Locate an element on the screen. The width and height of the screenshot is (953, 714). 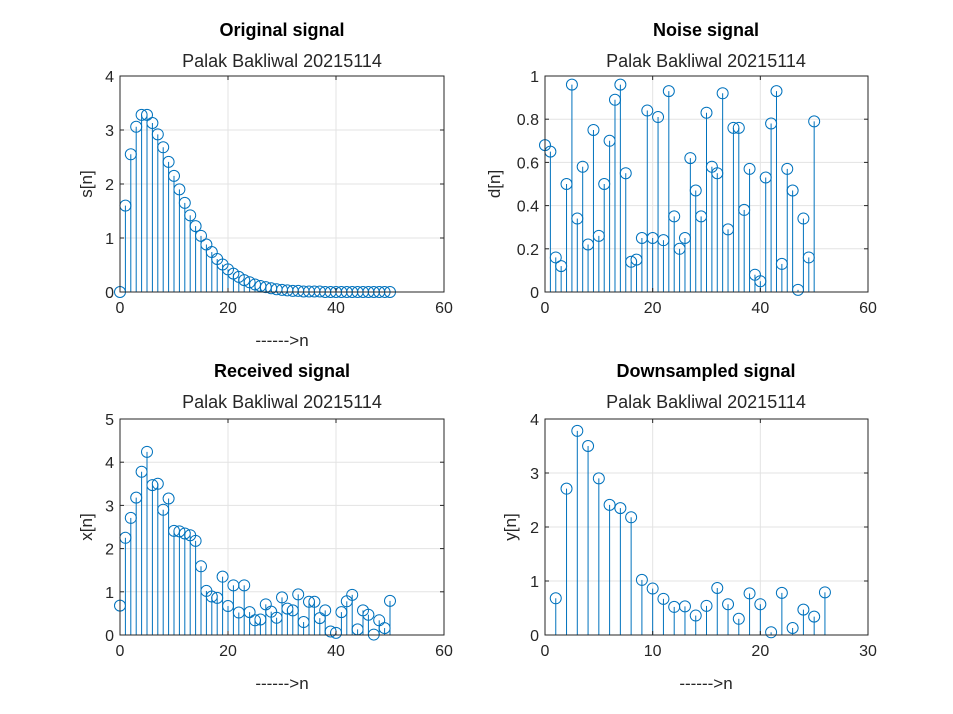
y-tick-label: 0.4 is located at coordinates (528, 207).